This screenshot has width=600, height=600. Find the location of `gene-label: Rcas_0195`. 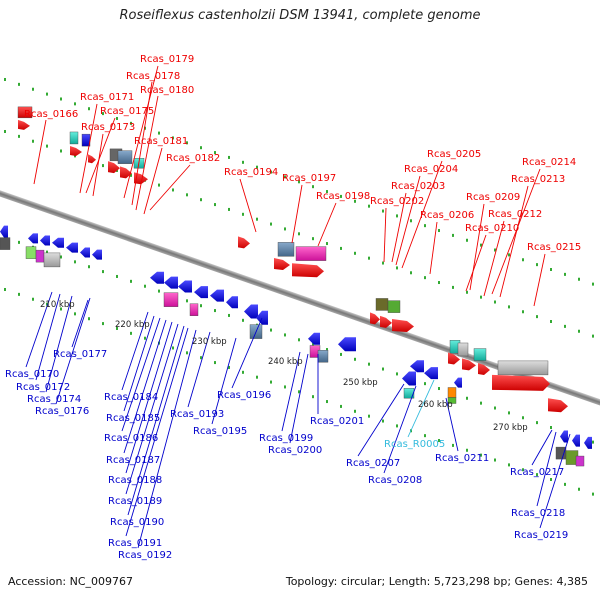

gene-label: Rcas_0195 is located at coordinates (220, 431).